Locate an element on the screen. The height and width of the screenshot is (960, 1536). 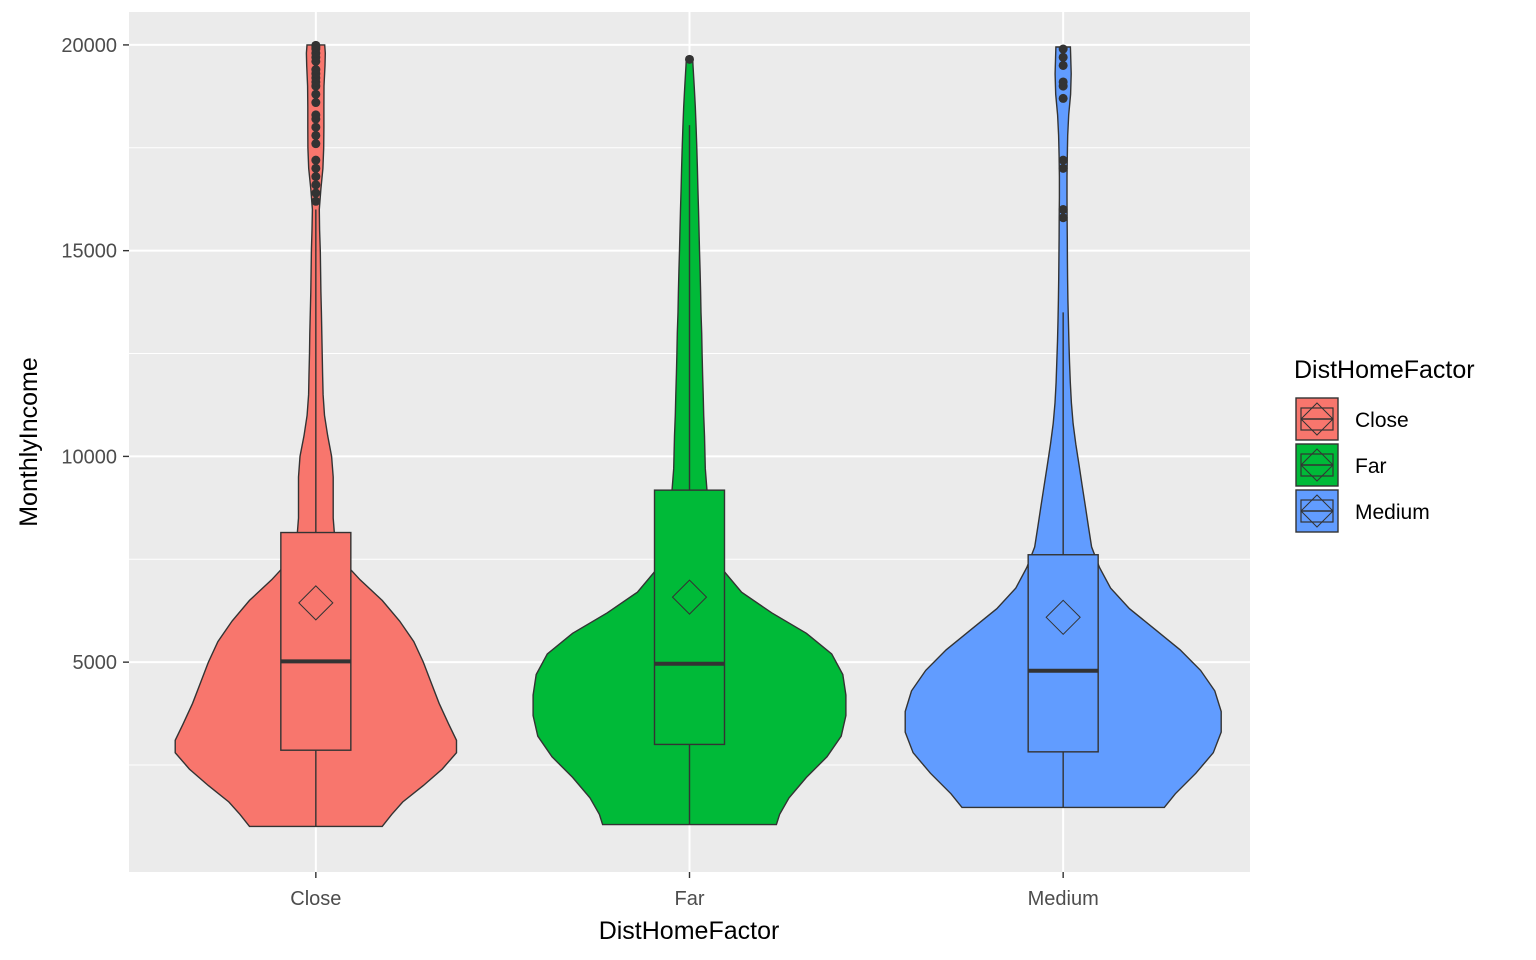
box-close is located at coordinates (316, 641).